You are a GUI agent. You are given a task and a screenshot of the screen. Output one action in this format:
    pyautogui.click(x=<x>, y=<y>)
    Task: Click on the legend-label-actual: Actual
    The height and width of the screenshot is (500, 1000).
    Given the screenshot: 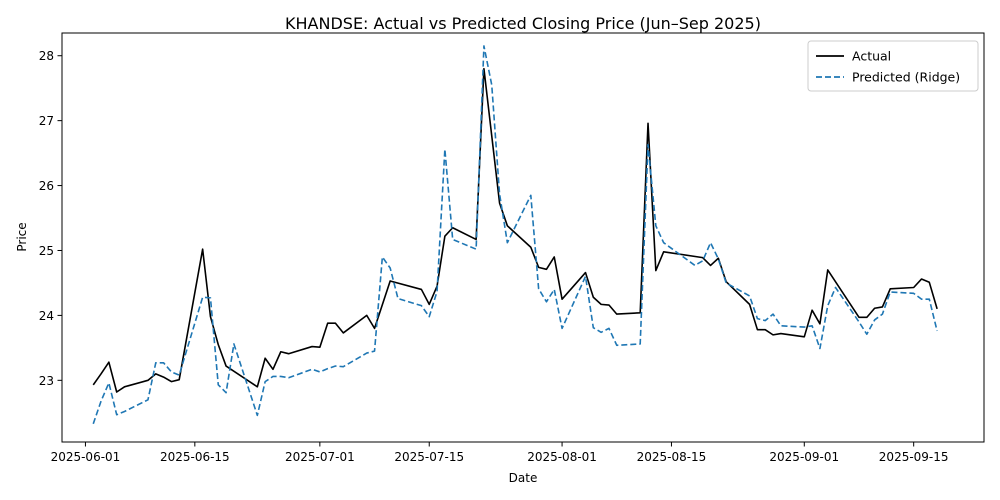 What is the action you would take?
    pyautogui.click(x=871, y=56)
    